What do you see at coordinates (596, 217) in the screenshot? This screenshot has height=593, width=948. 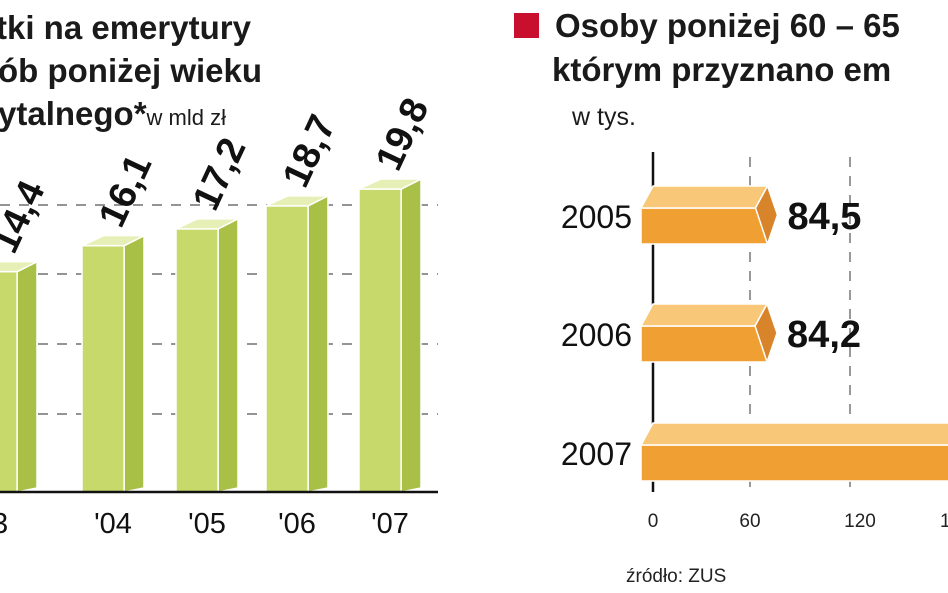 I see `right-category-0: 2005` at bounding box center [596, 217].